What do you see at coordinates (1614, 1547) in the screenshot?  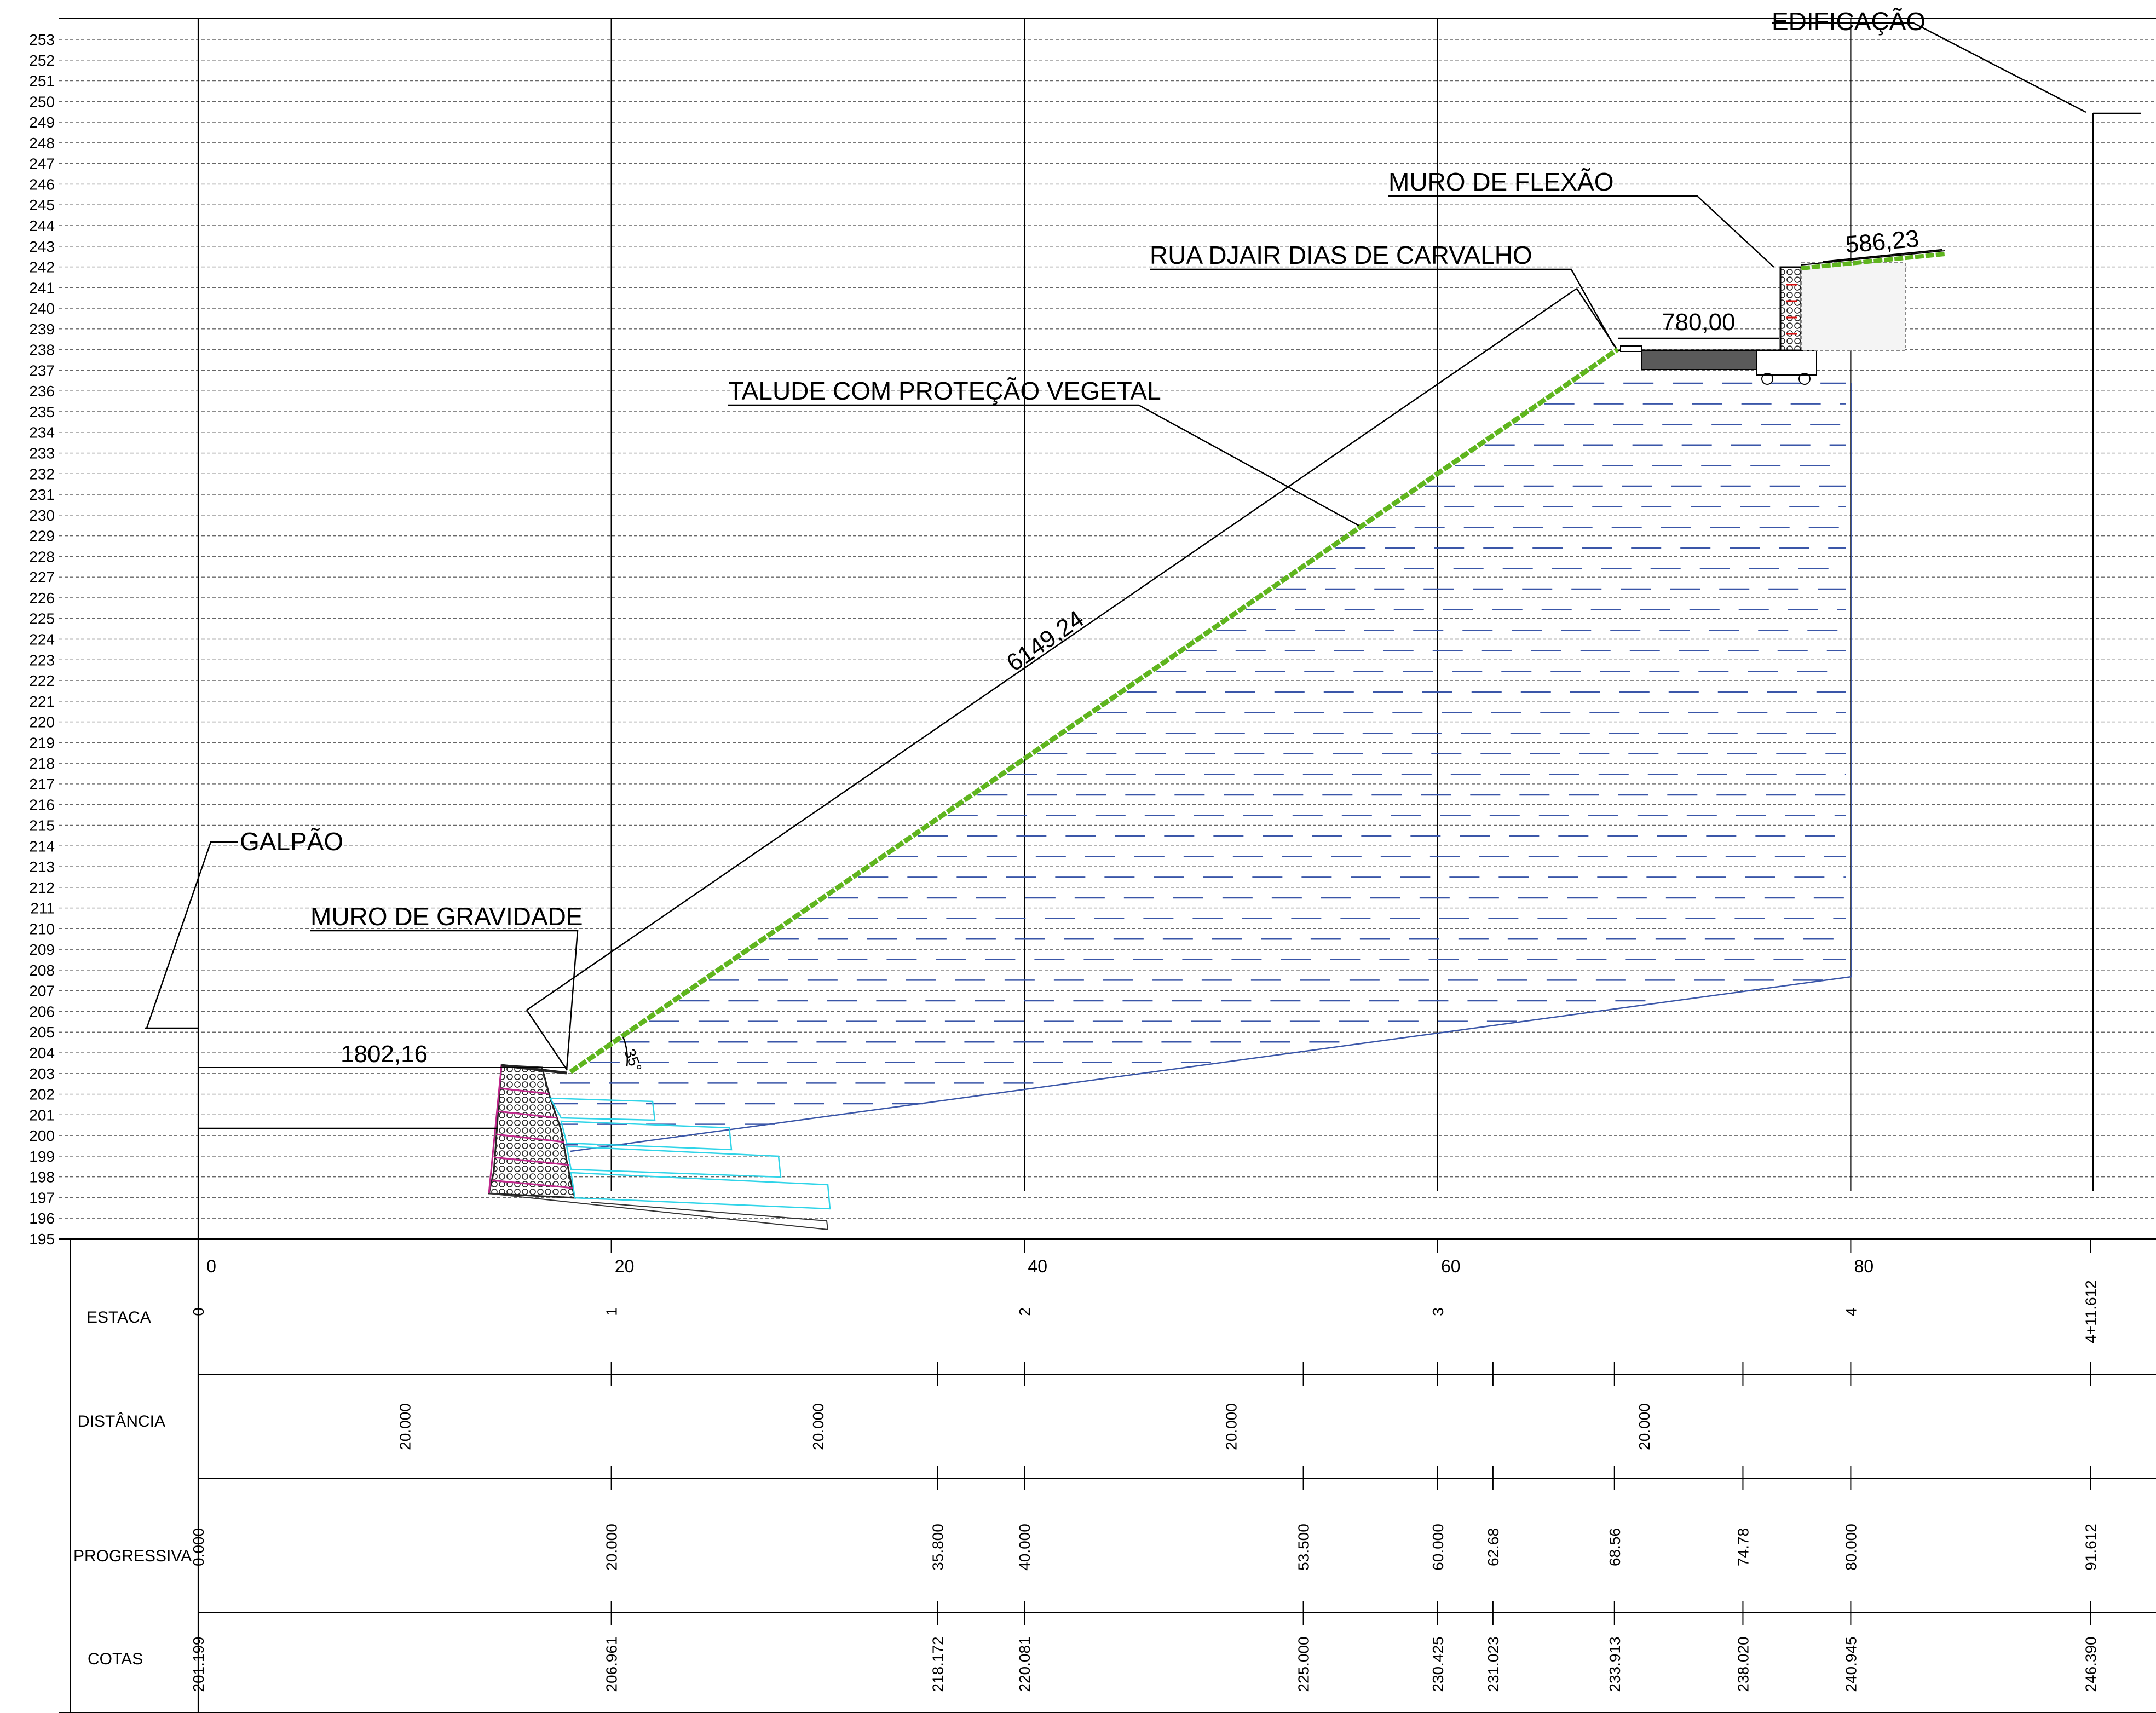 I see `progressiva-value: 68.56` at bounding box center [1614, 1547].